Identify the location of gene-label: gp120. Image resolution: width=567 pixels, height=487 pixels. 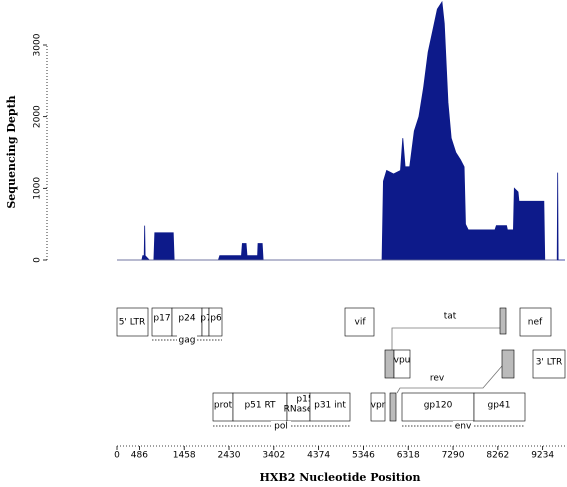
(438, 406).